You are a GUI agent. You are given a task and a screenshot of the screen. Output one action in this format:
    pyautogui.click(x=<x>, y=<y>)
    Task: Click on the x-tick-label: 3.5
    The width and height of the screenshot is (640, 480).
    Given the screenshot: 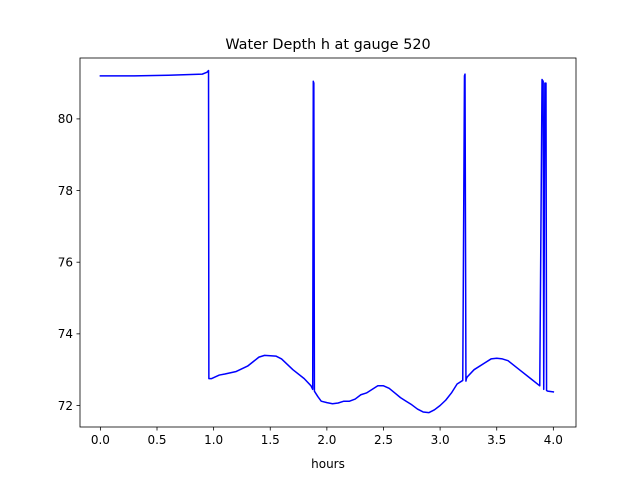 What is the action you would take?
    pyautogui.click(x=496, y=440)
    